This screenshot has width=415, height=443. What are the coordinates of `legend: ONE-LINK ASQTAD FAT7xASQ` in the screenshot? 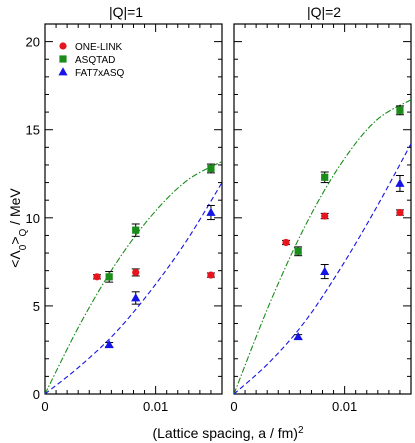 It's located at (91, 60).